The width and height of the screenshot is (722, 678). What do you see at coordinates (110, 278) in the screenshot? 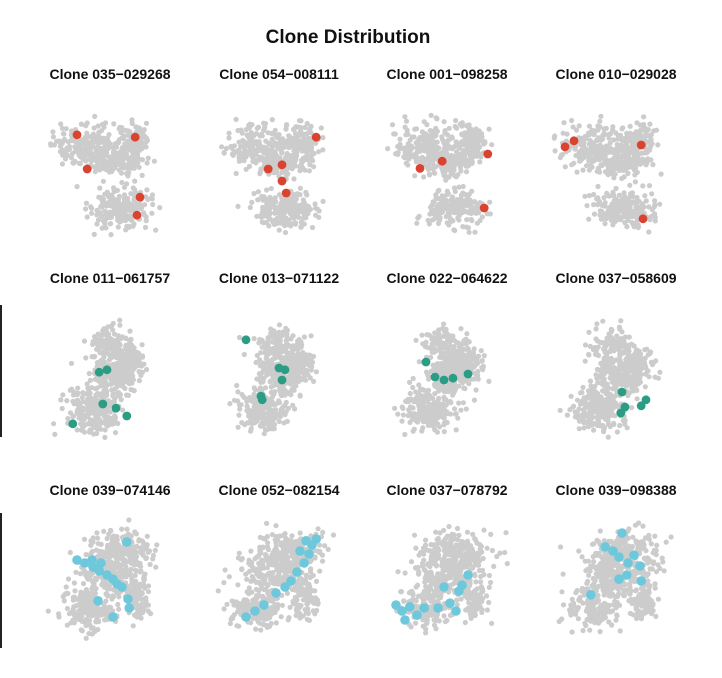
I see `panel-title: Clone 011−061757` at bounding box center [110, 278].